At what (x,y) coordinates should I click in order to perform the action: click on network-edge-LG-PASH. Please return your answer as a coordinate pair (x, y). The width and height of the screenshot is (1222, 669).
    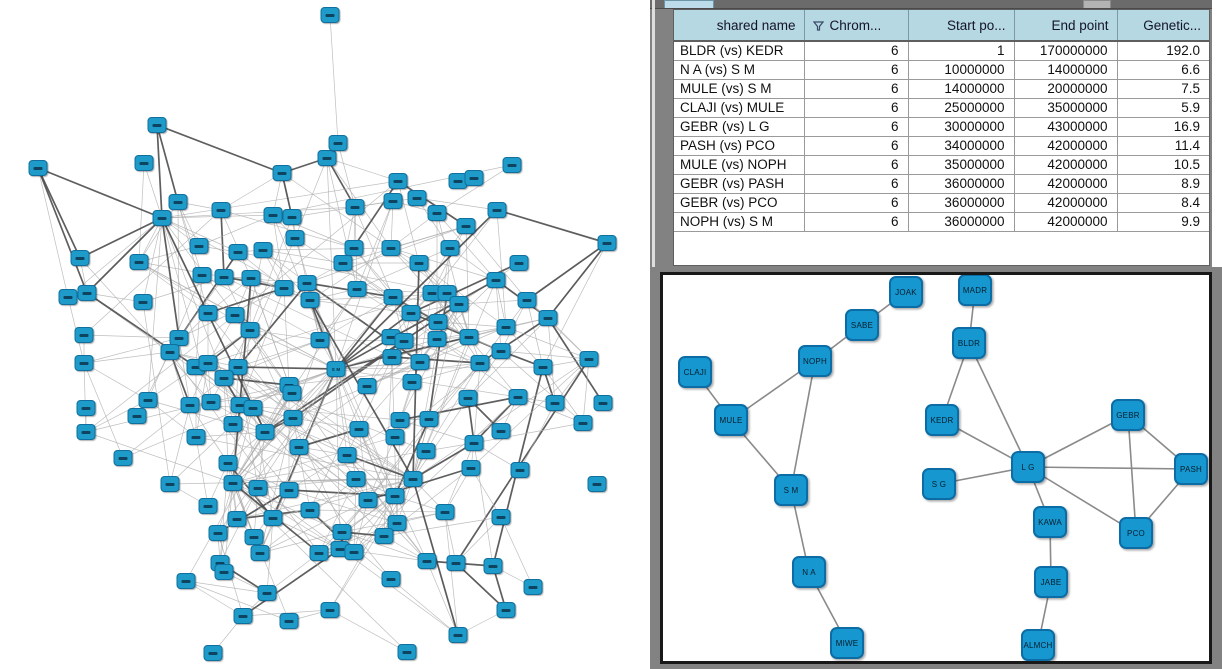
    Looking at the image, I should click on (1109, 468).